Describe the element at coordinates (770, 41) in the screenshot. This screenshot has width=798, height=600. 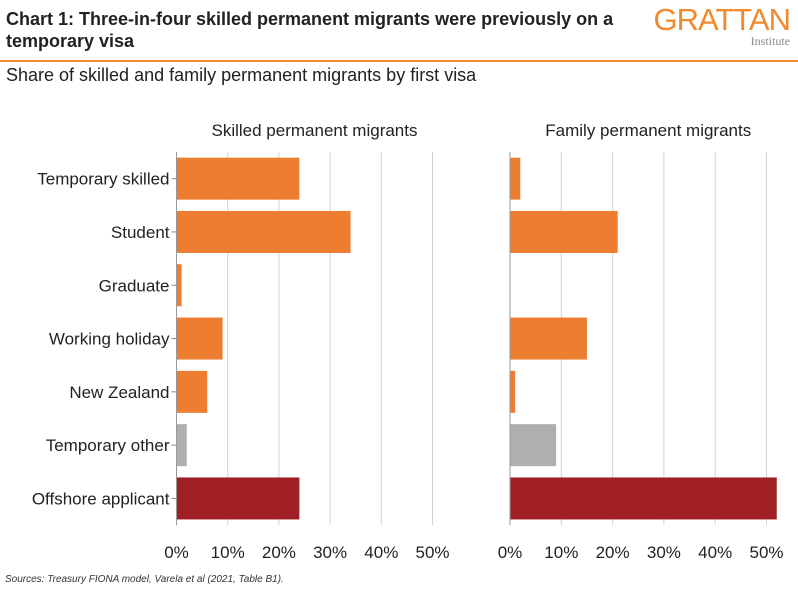
I see `logo-sub: Institute` at that location.